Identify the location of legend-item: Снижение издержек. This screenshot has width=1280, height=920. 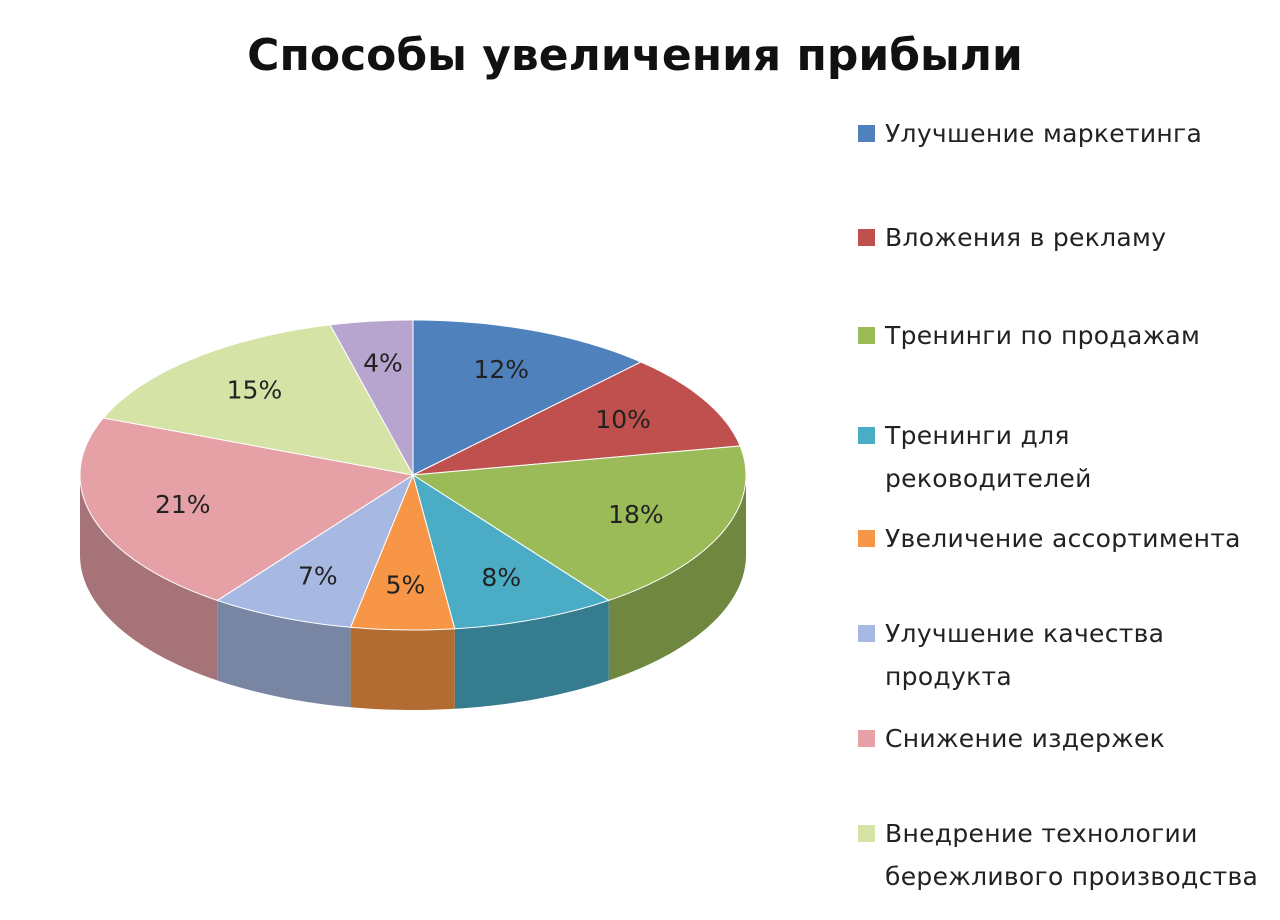
(1011, 738).